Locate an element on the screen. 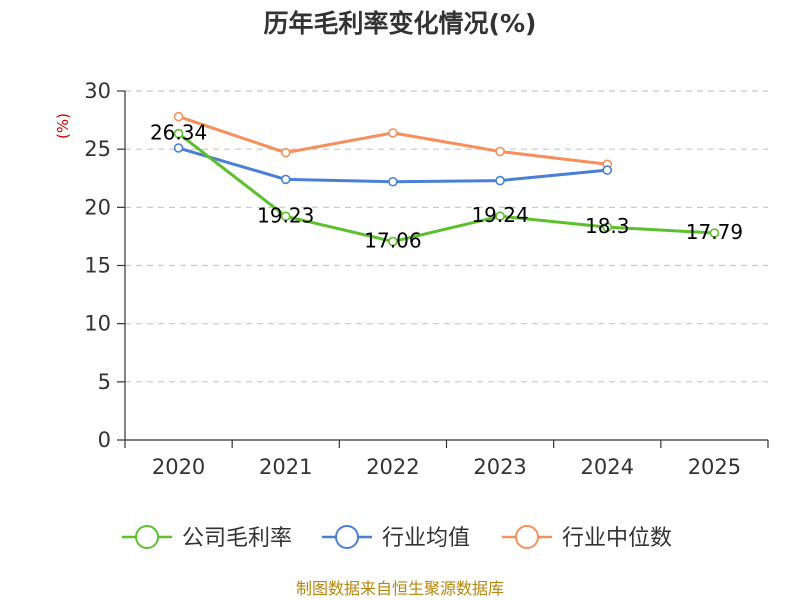 The image size is (800, 600). chart-title: 历年毛利率变化情况(%) is located at coordinates (400, 23).